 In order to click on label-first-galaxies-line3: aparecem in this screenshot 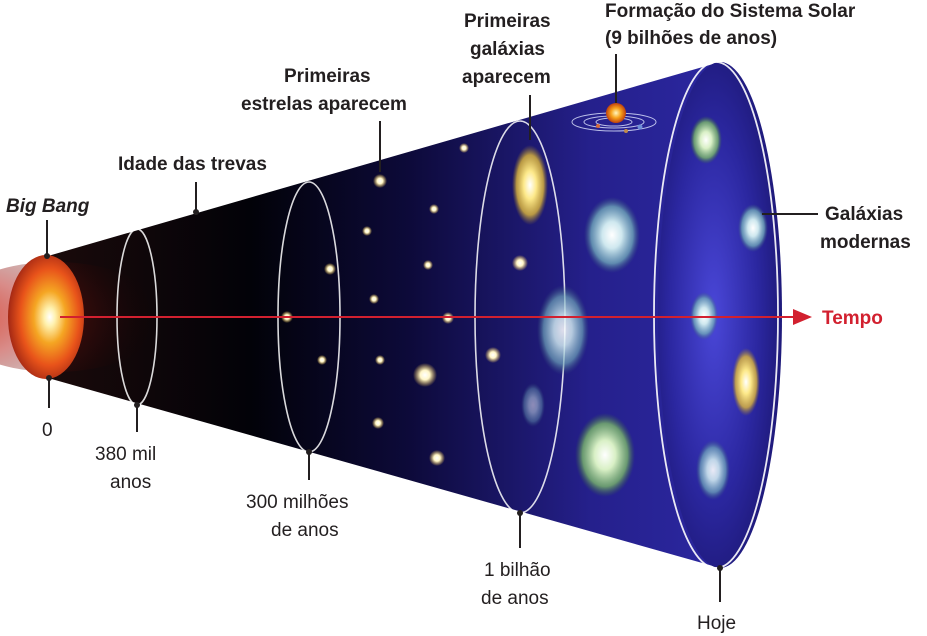, I will do `click(506, 77)`.